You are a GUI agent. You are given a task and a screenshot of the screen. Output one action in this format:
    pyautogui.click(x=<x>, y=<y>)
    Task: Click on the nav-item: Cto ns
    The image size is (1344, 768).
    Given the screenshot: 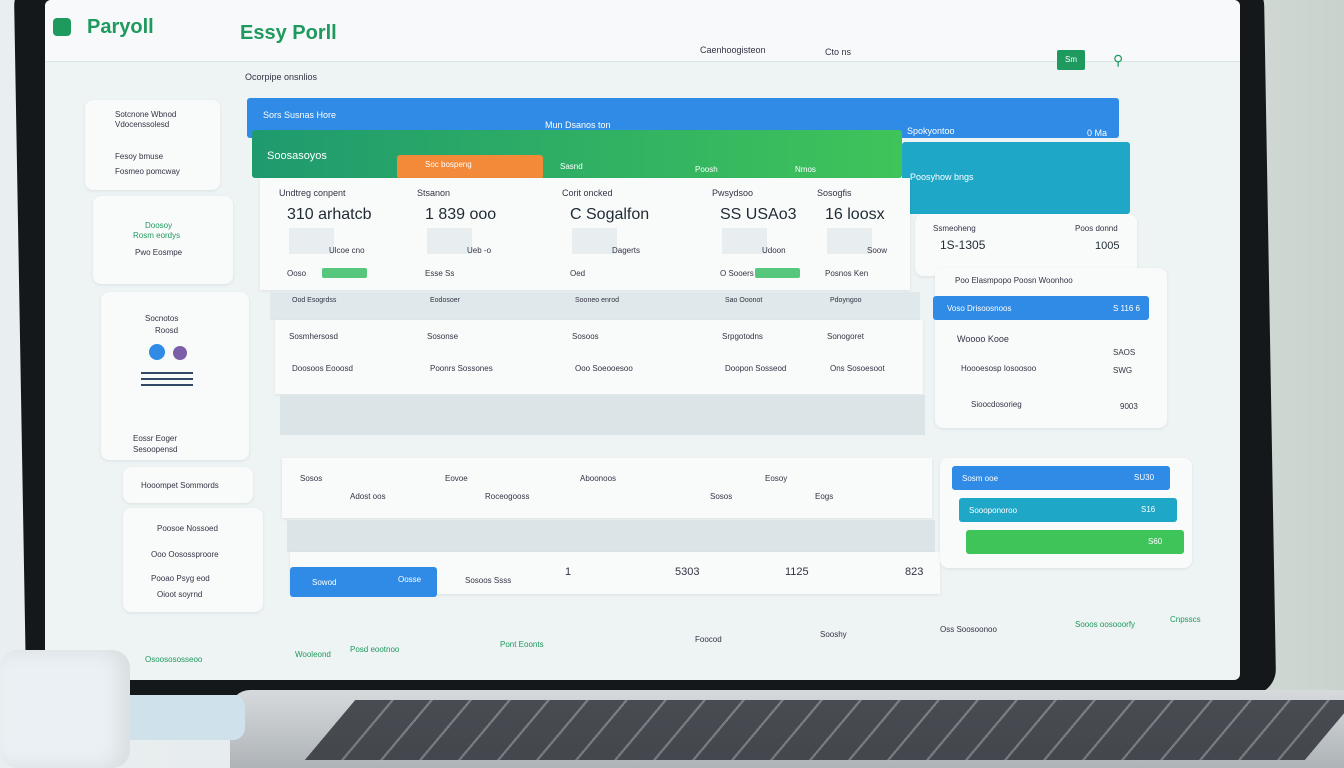 What is the action you would take?
    pyautogui.click(x=838, y=52)
    